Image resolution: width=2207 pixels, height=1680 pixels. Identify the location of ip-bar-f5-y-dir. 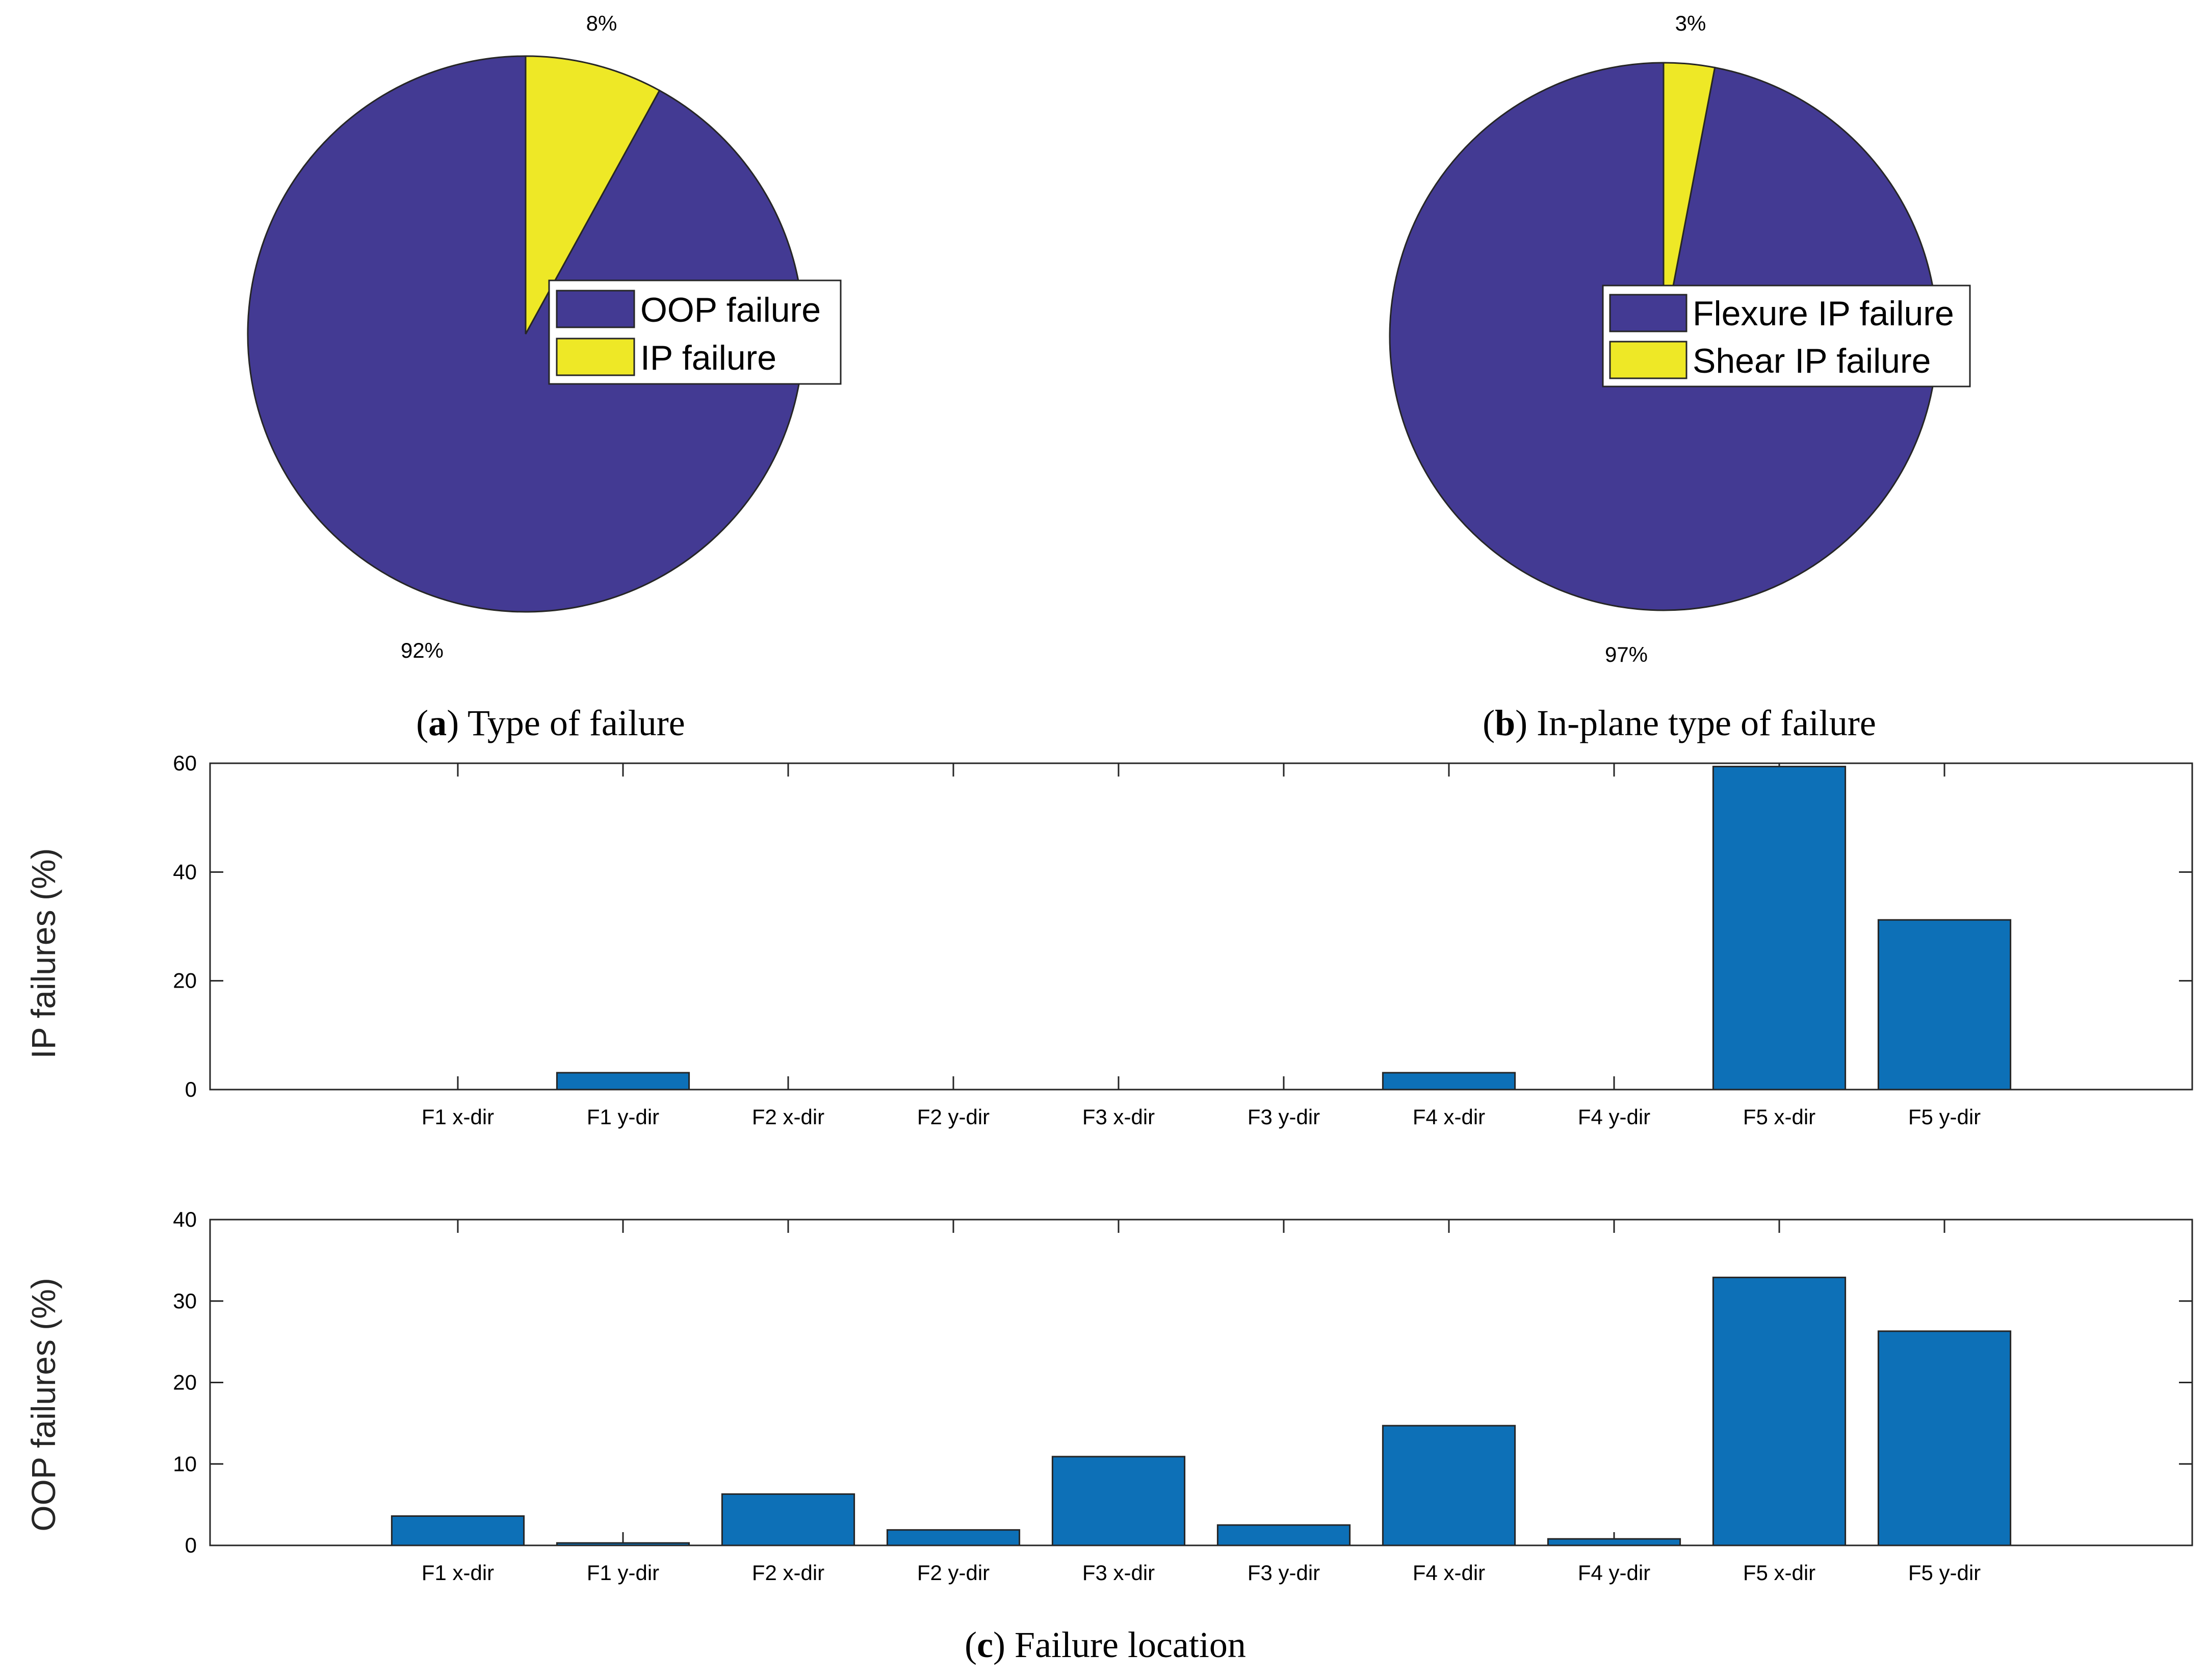
(1945, 1005).